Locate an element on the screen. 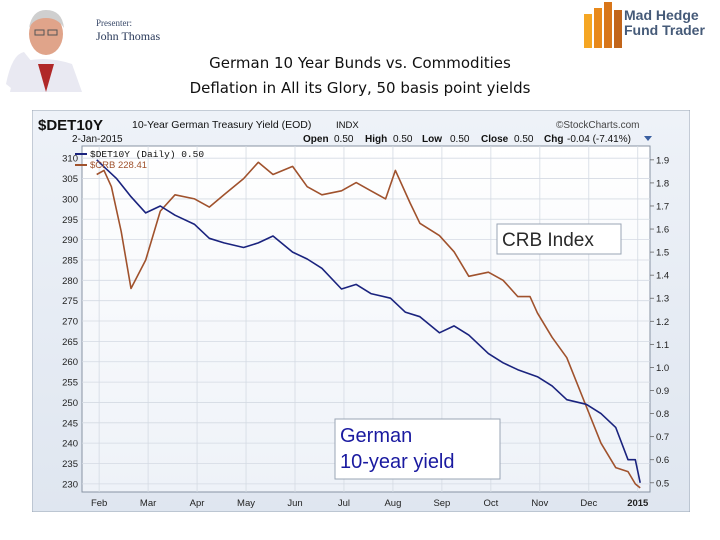  x-tick-label: Jun is located at coordinates (294, 503).